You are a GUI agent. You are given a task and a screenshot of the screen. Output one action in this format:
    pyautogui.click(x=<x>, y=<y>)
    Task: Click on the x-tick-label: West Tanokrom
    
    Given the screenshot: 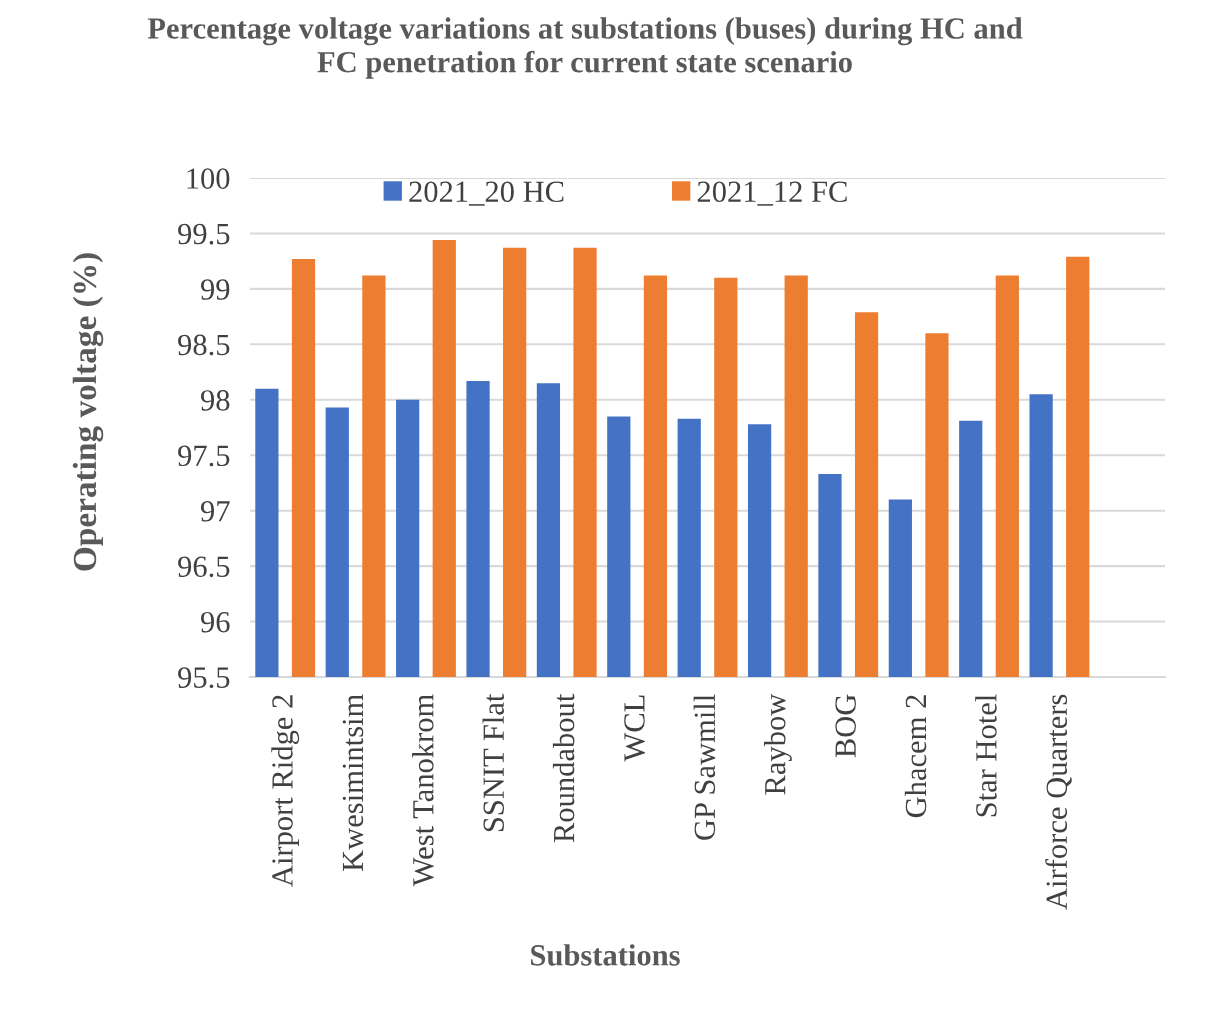 What is the action you would take?
    pyautogui.click(x=423, y=790)
    